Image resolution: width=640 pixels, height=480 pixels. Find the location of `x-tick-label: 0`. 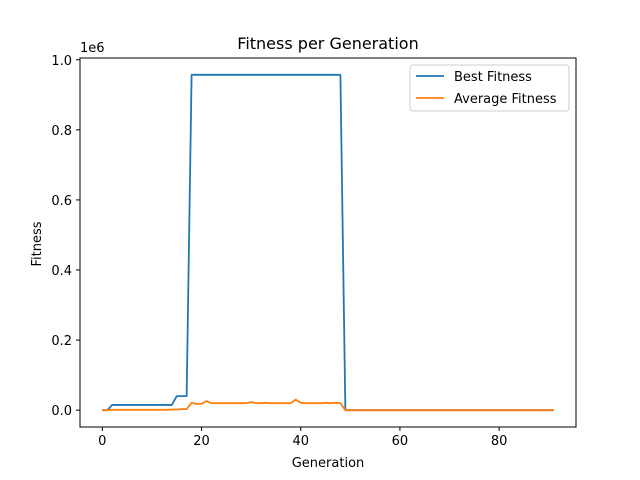

x-tick-label: 0 is located at coordinates (102, 441).